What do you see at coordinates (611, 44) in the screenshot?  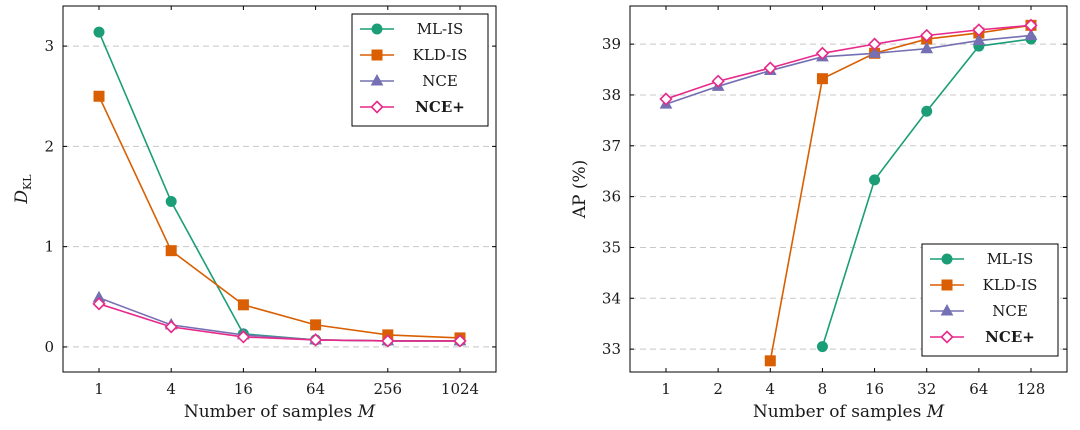 I see `y-tick-label: 39` at bounding box center [611, 44].